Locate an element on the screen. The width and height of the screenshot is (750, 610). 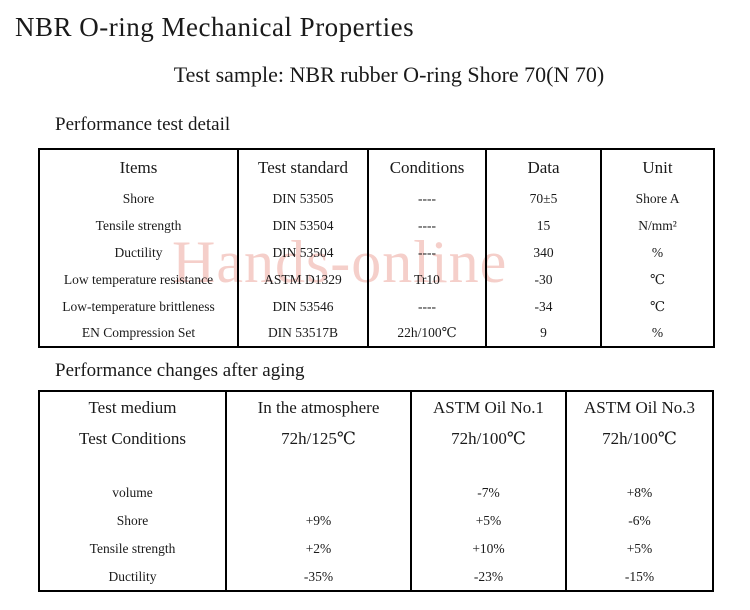
value-cell: +9% is located at coordinates (318, 521).